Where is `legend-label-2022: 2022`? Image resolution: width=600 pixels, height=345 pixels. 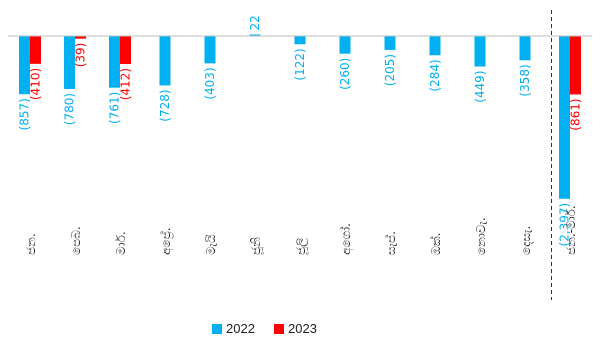 legend-label-2022: 2022 is located at coordinates (240, 328).